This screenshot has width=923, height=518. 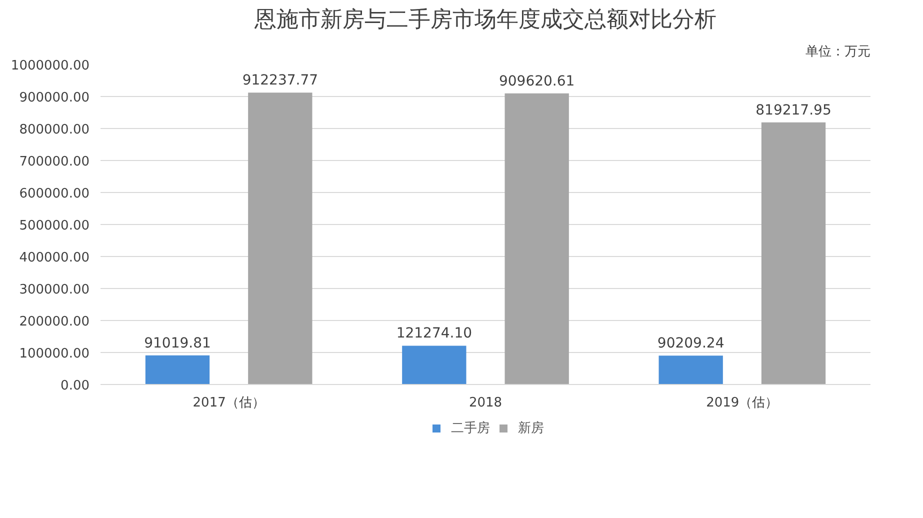 What do you see at coordinates (690, 344) in the screenshot?
I see `data-label: 90209.24` at bounding box center [690, 344].